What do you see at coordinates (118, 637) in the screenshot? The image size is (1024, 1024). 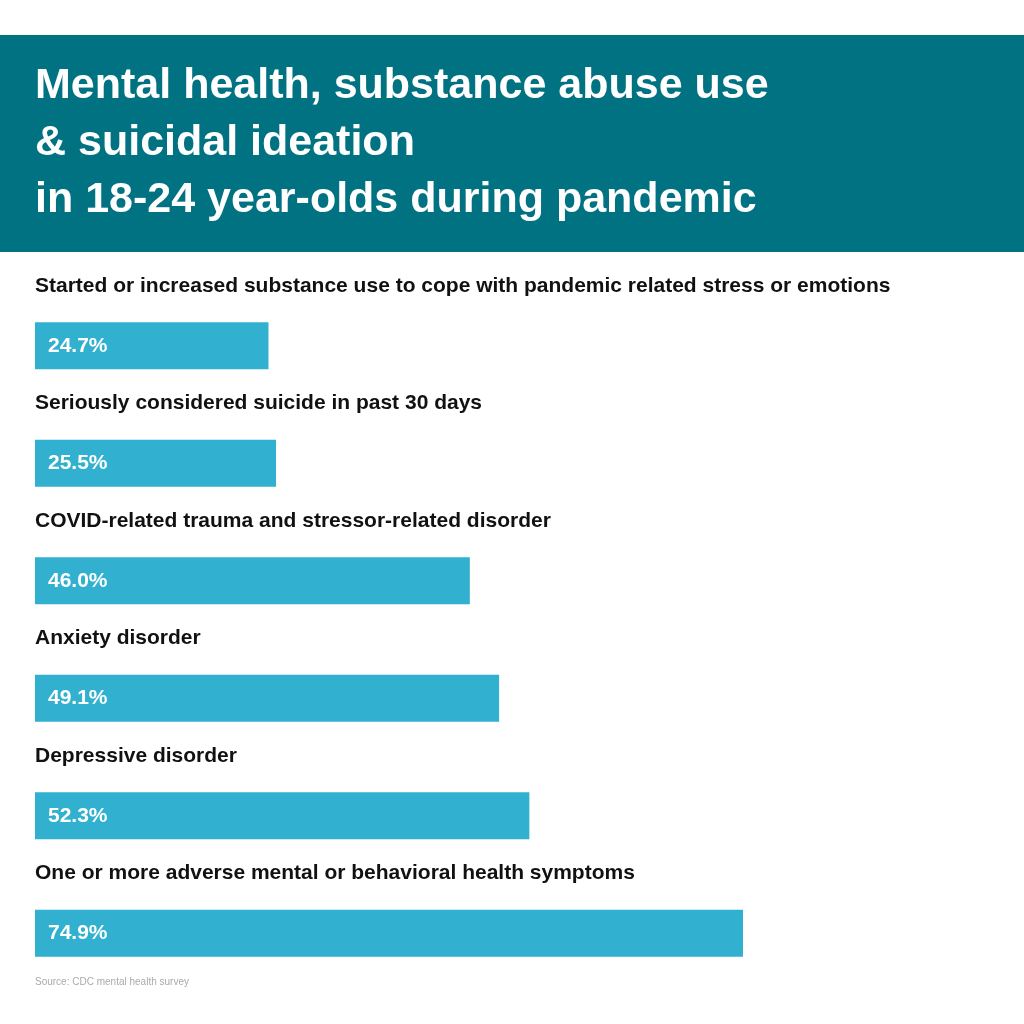 I see `y-tick-label: Anxiety disorder` at bounding box center [118, 637].